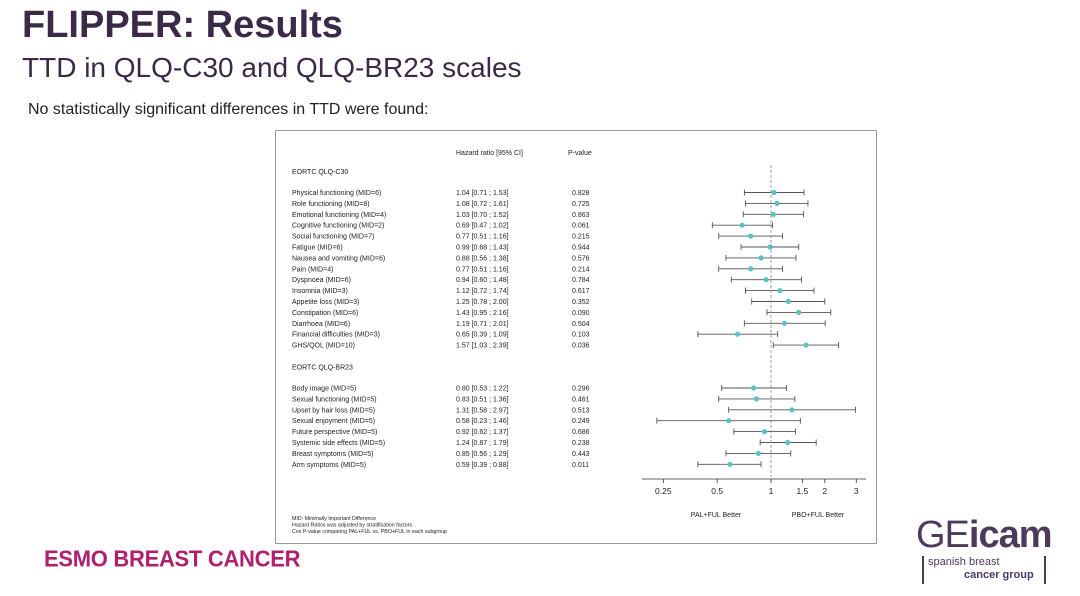  What do you see at coordinates (482, 280) in the screenshot?
I see `row-hr-ci: 0.94 [0.60 ; 1.48]` at bounding box center [482, 280].